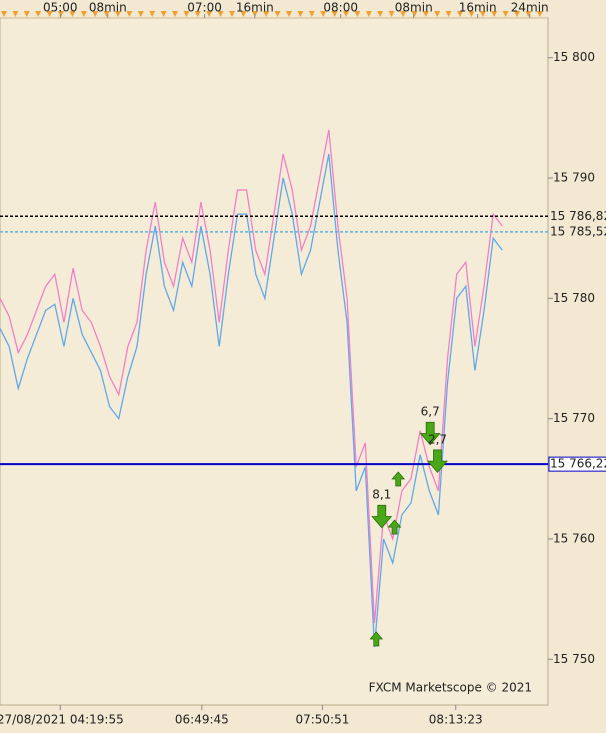  Describe the element at coordinates (456, 720) in the screenshot. I see `x-tick-label: 08:13:23` at that location.